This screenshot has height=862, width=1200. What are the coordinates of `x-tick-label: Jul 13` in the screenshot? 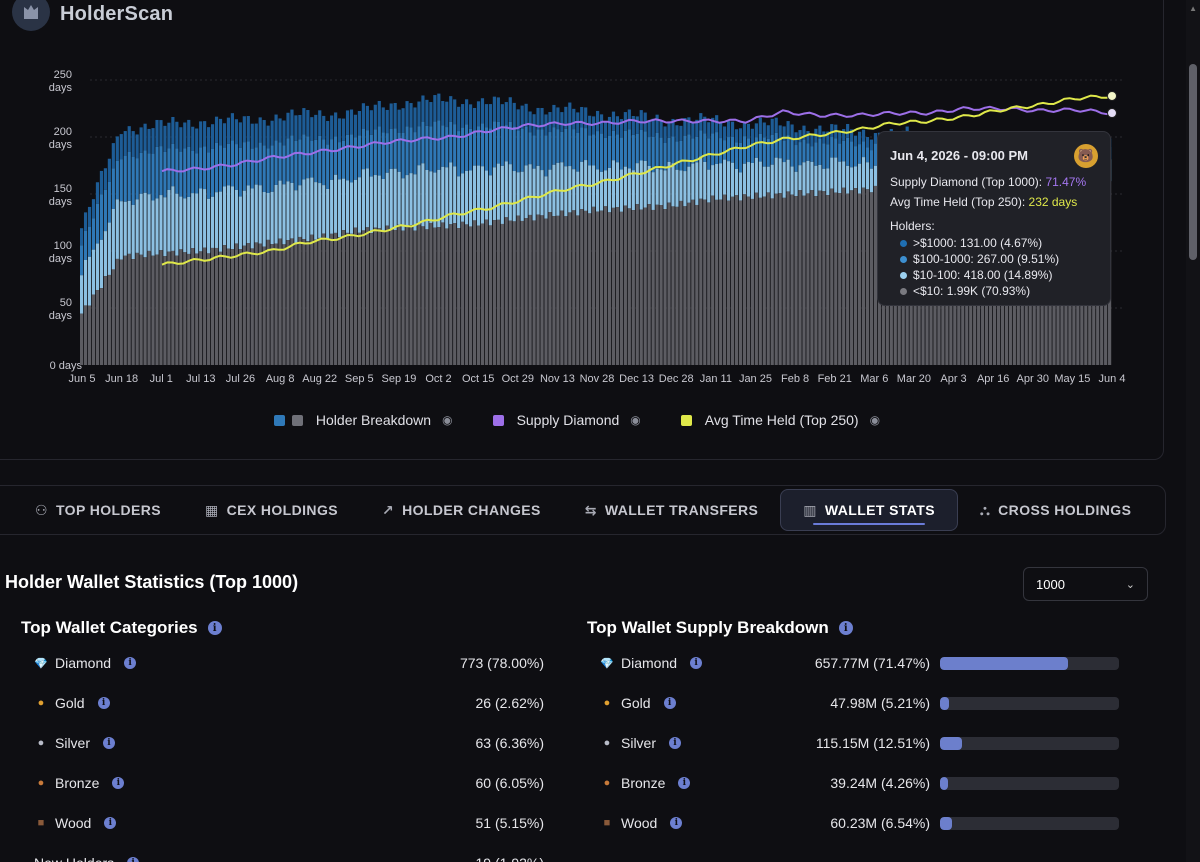 It's located at (200, 379).